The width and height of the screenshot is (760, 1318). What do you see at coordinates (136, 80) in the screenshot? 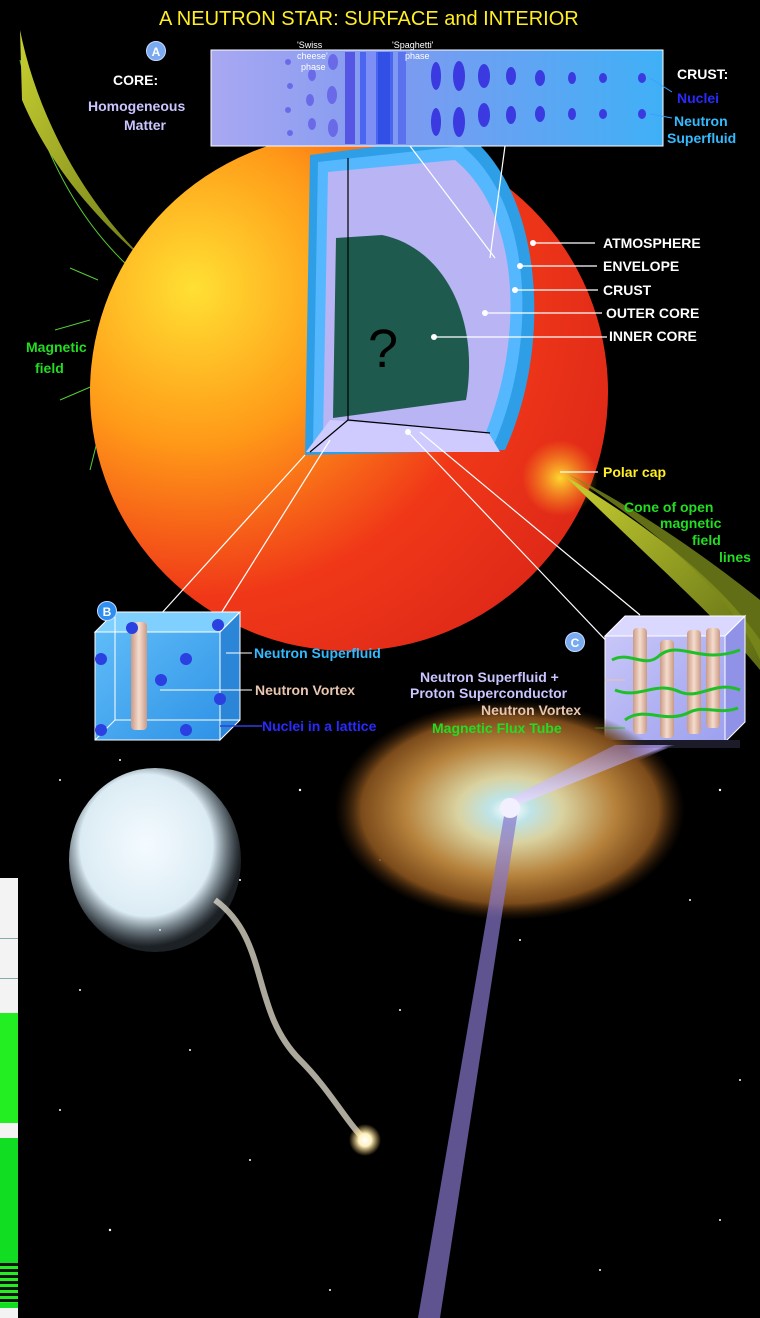
I see `core-heading: CORE:` at bounding box center [136, 80].